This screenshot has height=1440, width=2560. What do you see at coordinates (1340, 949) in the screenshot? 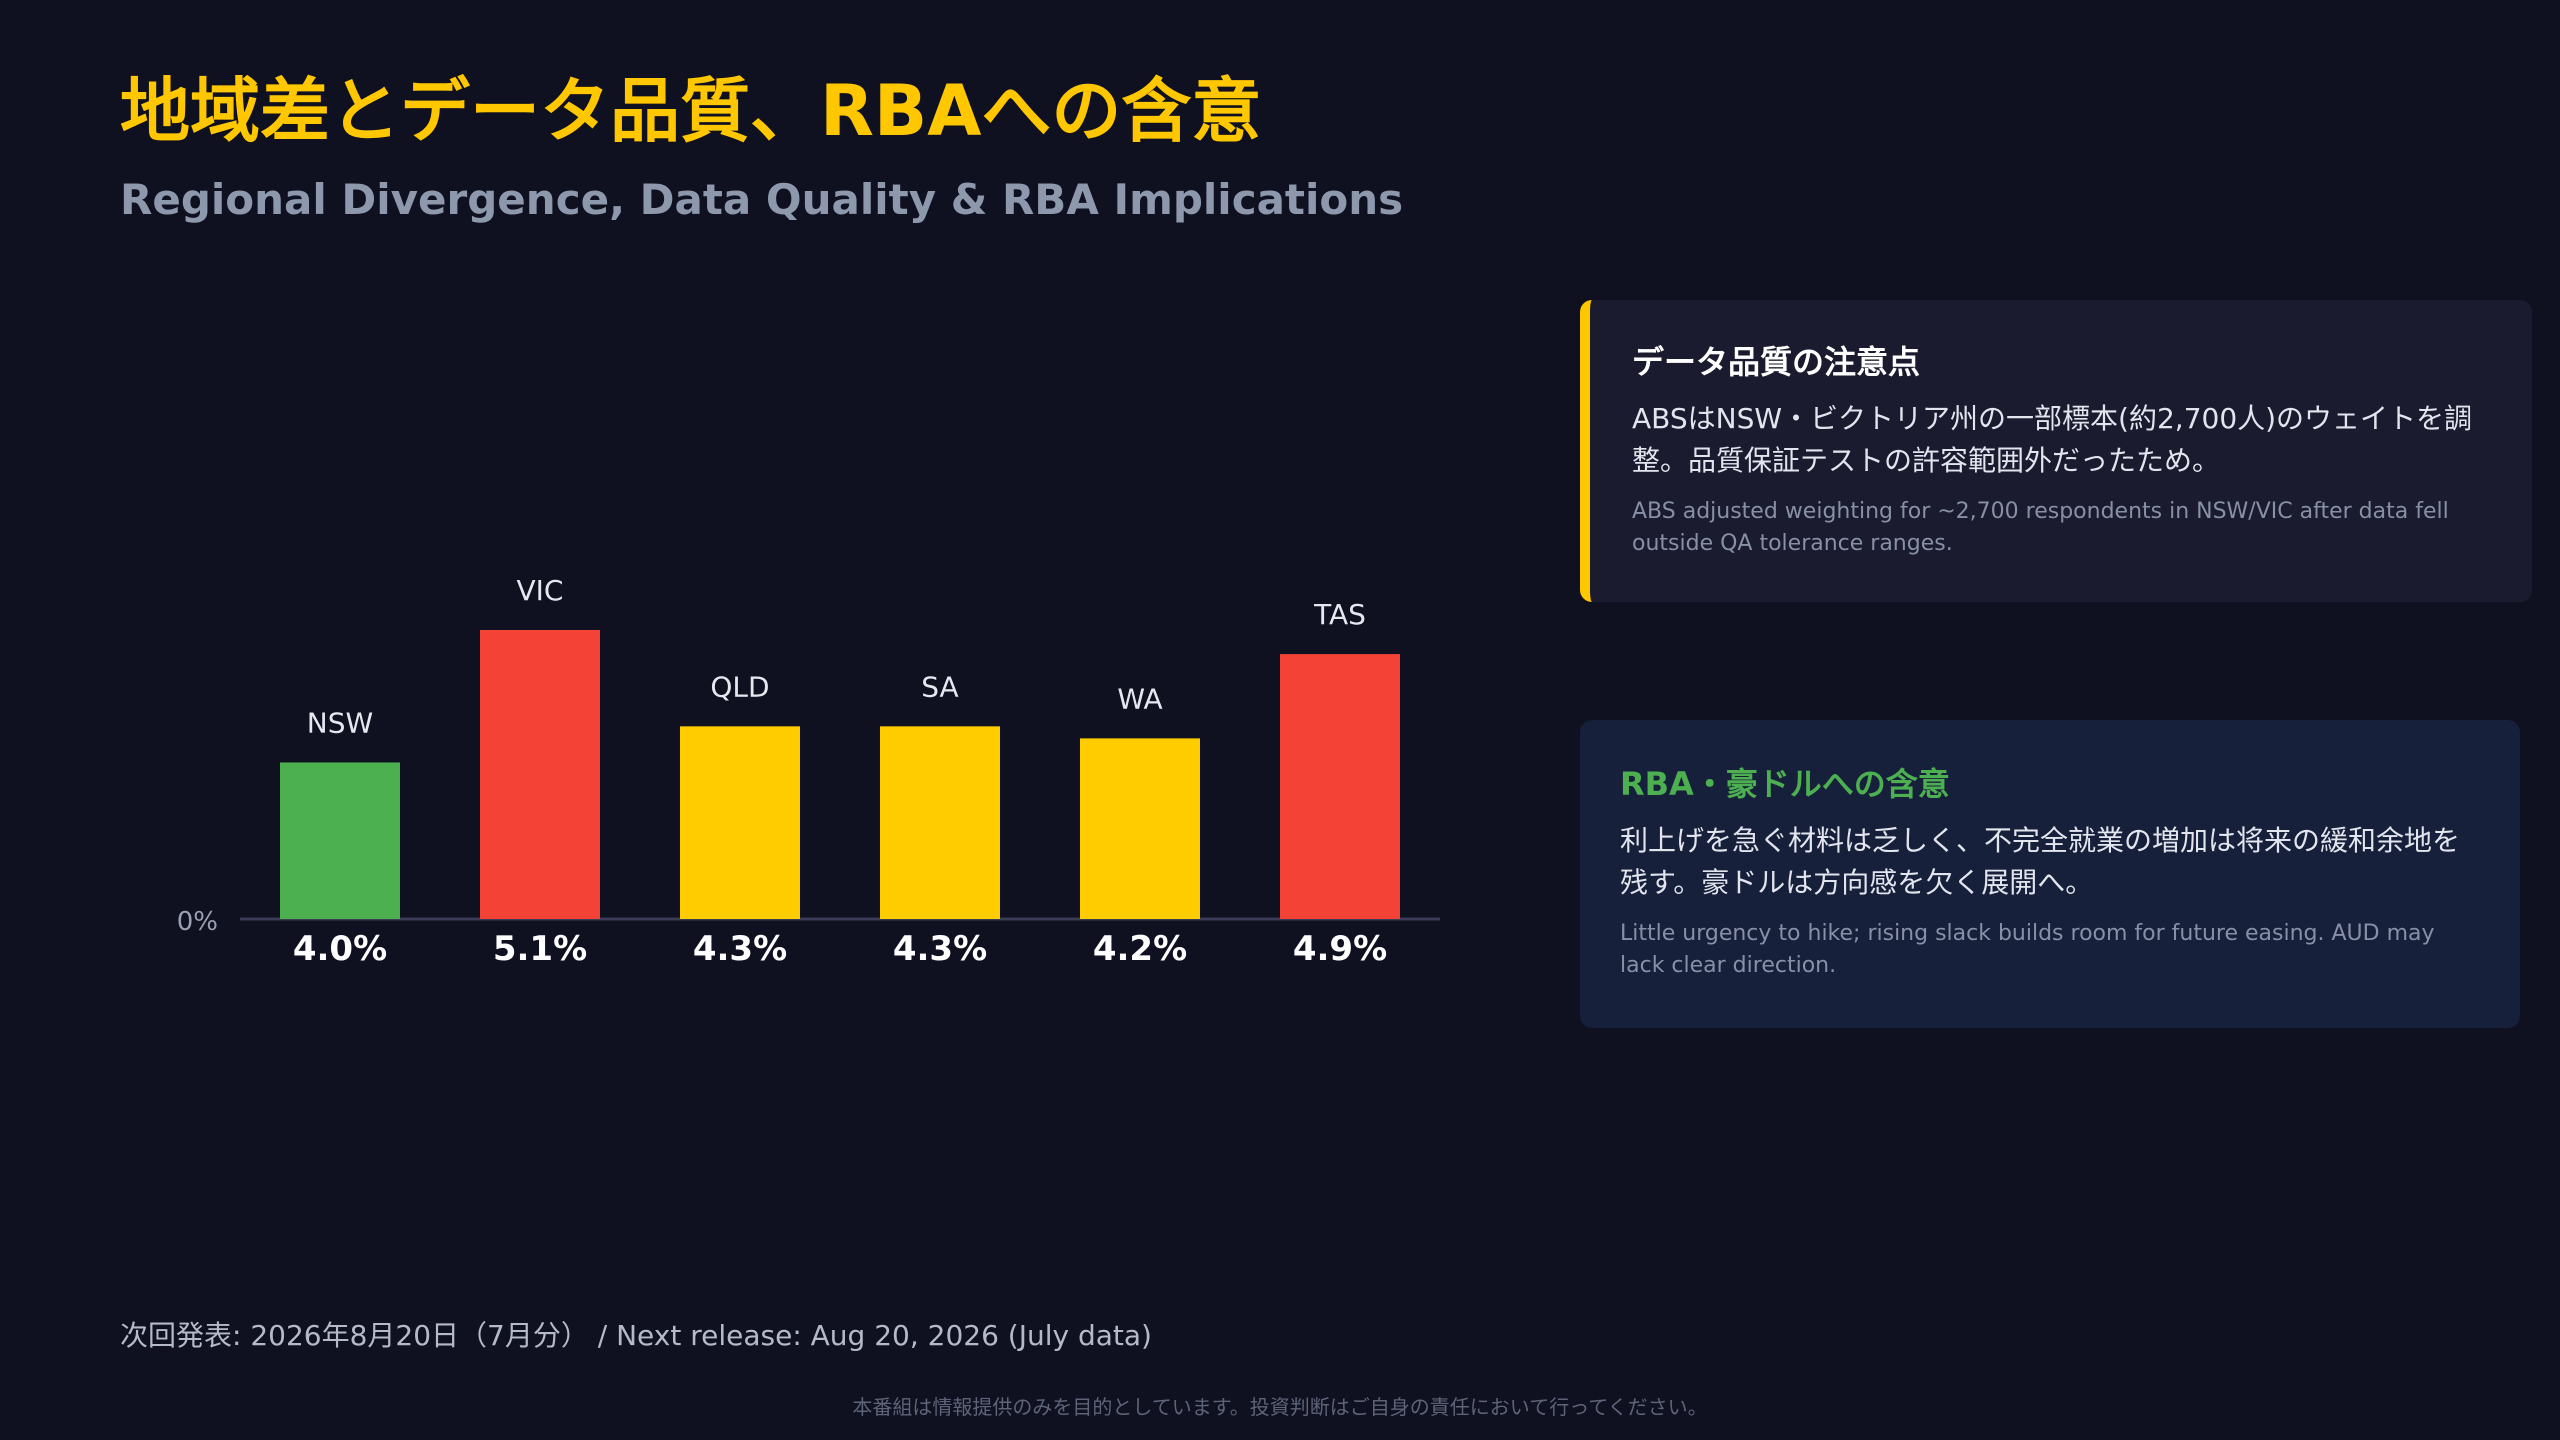
I see `value-label-tas: 4.9%` at bounding box center [1340, 949].